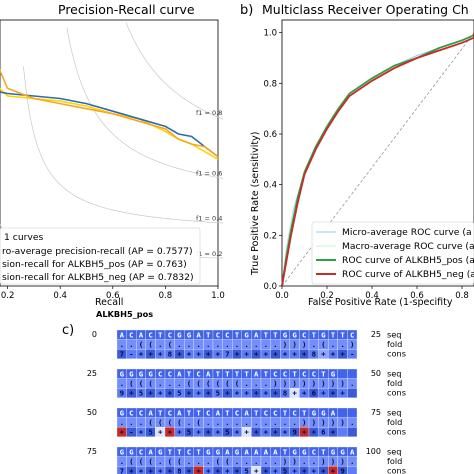  Describe the element at coordinates (327, 296) in the screenshot. I see `roc-x-tick-label: 0.2` at that location.